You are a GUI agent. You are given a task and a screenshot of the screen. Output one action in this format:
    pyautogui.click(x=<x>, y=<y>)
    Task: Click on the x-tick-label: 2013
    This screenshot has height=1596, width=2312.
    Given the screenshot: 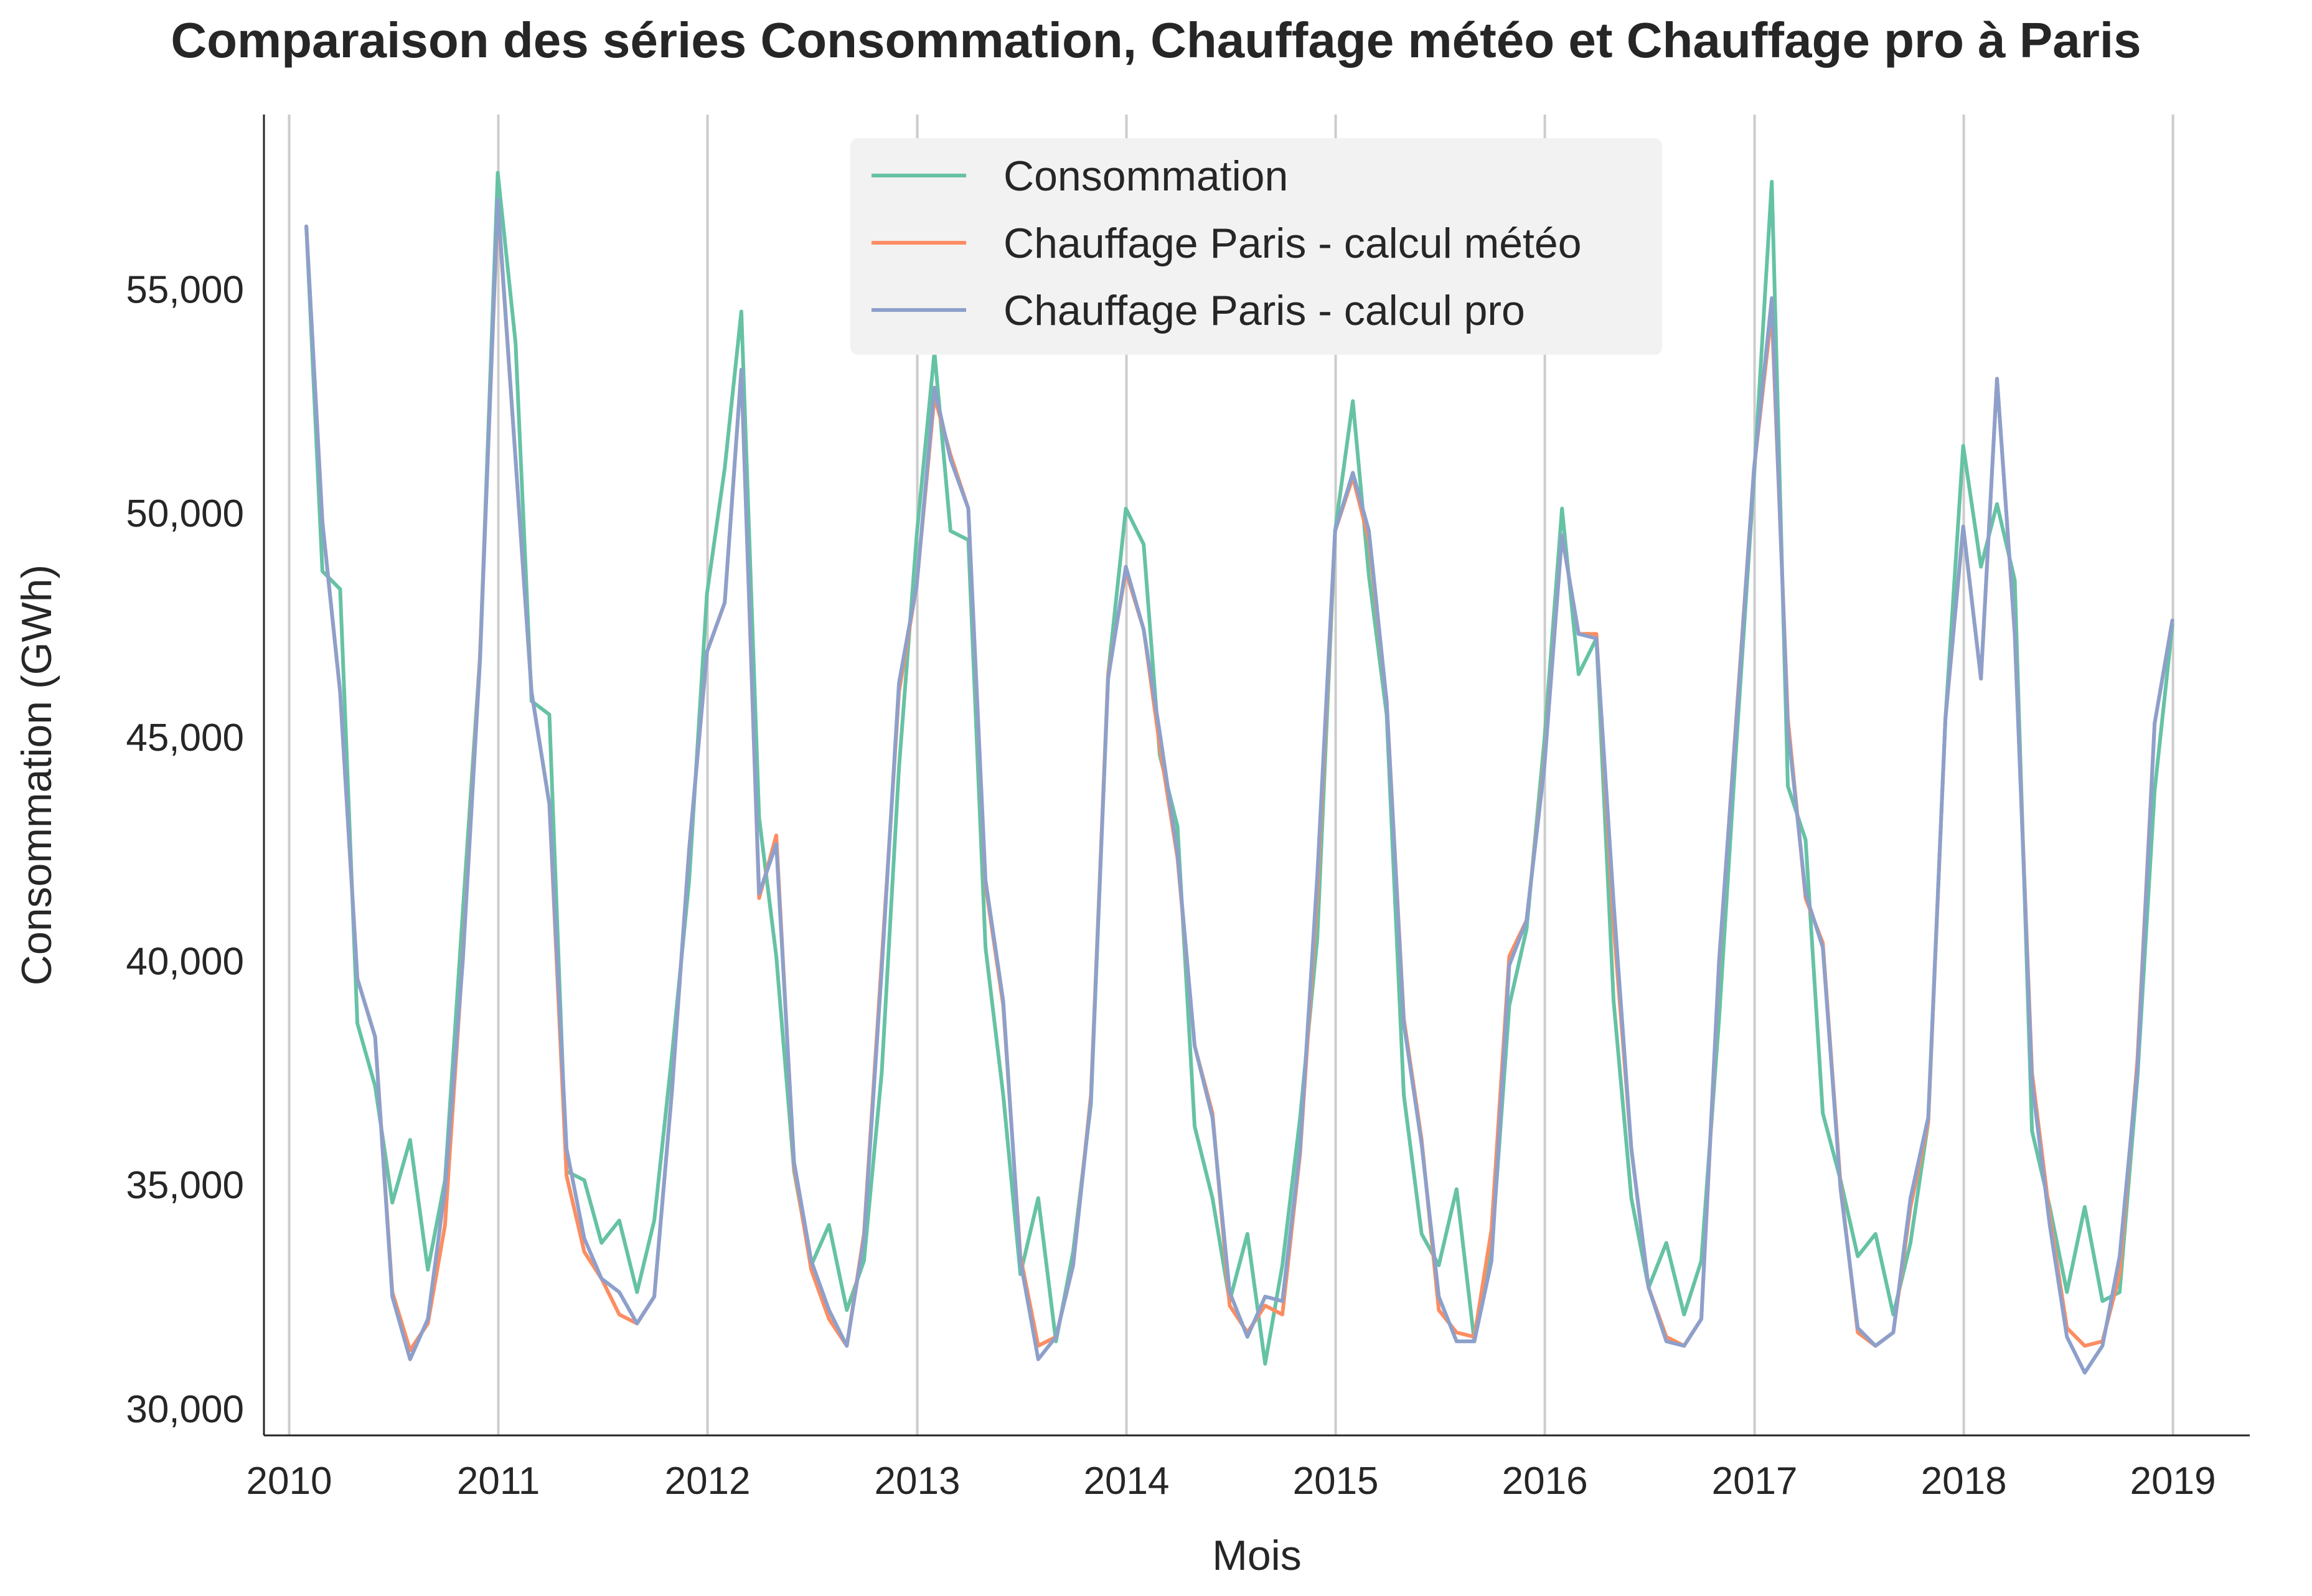 What is the action you would take?
    pyautogui.click(x=918, y=1481)
    